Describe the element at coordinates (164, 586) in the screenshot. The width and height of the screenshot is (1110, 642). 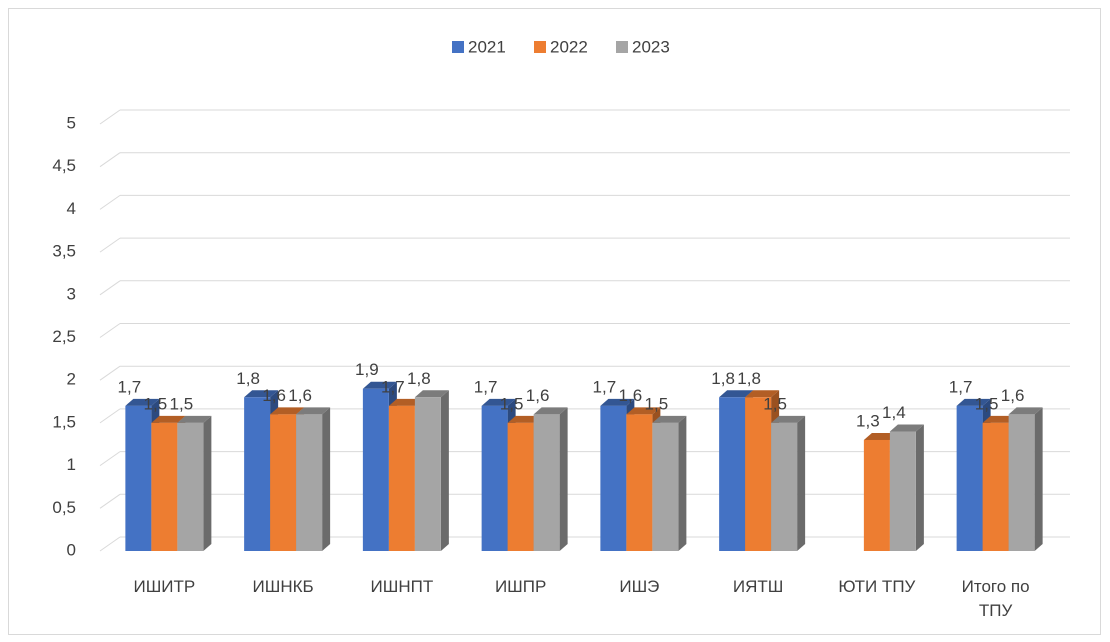
I see `x-tick-label: ИШИТР` at that location.